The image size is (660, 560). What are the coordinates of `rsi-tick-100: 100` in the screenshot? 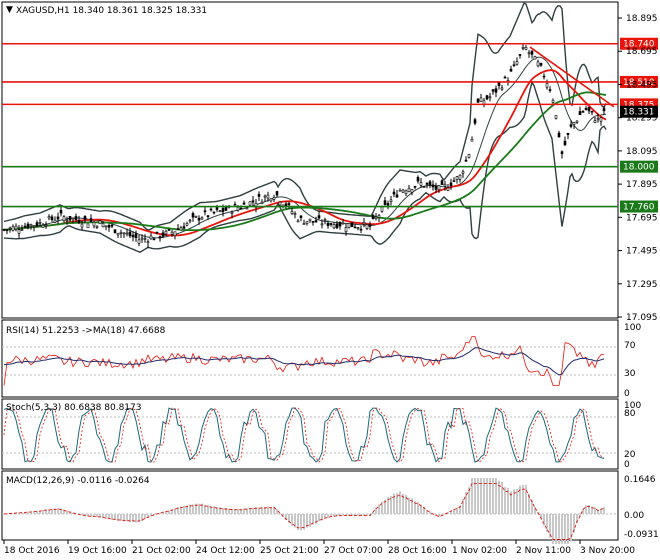 It's located at (632, 328).